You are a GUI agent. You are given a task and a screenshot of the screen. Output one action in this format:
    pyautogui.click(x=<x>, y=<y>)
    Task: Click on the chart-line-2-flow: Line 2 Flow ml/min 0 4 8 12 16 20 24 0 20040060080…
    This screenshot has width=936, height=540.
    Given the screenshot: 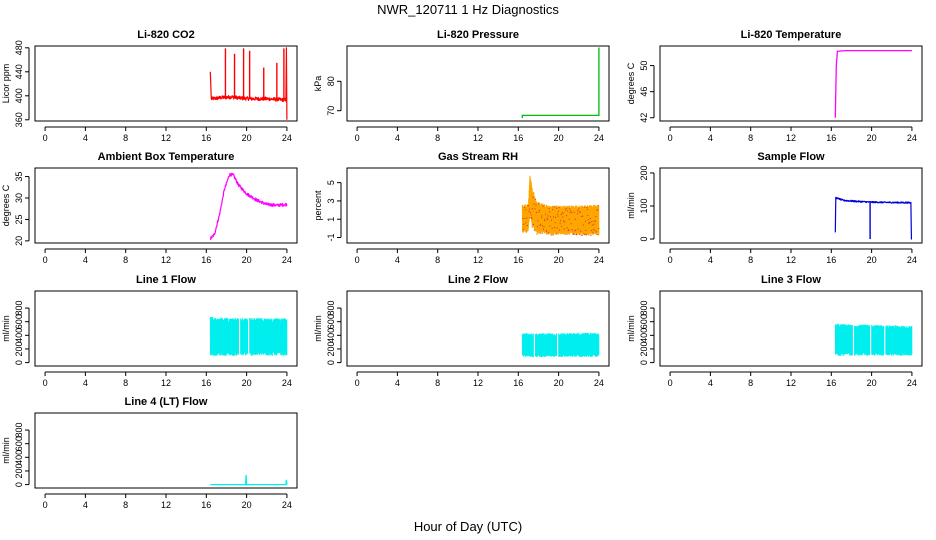 What is the action you would take?
    pyautogui.click(x=461, y=331)
    